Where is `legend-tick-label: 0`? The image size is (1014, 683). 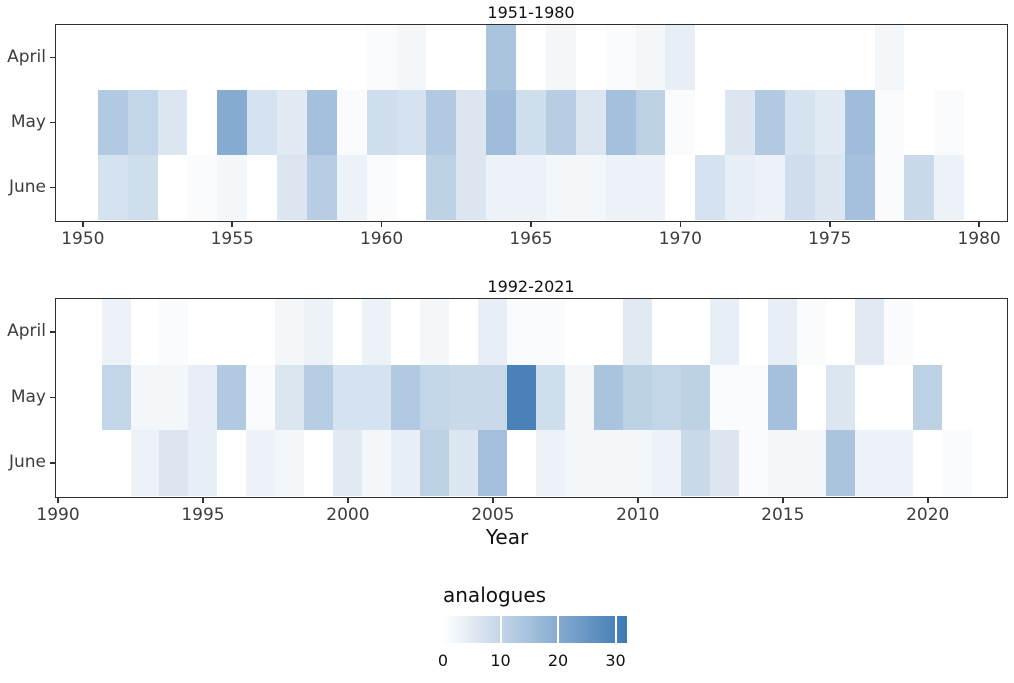 legend-tick-label: 0 is located at coordinates (443, 660).